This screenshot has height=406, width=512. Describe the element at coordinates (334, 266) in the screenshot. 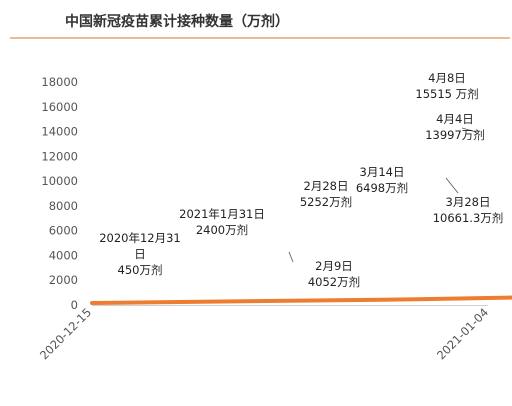

I see `annotation-text: 2月9日` at that location.